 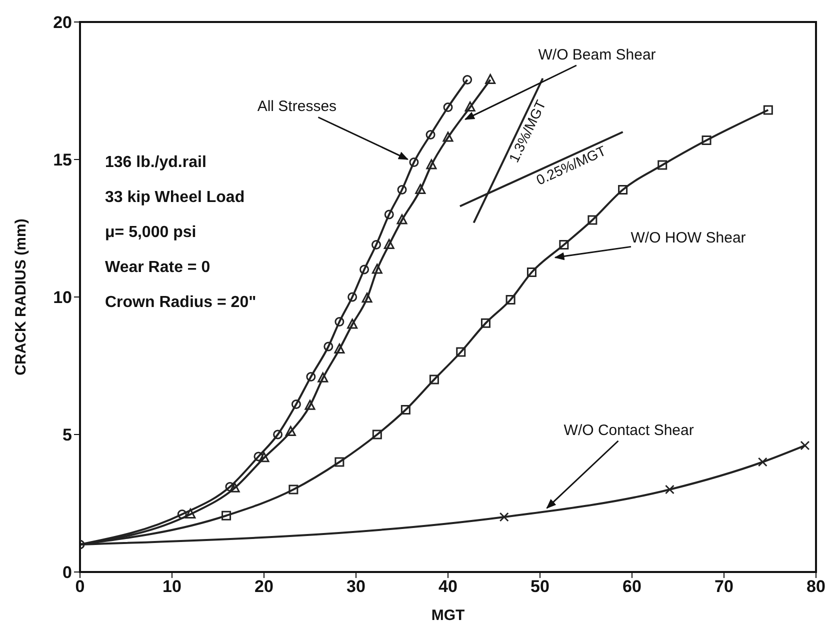 What do you see at coordinates (629, 430) in the screenshot?
I see `annotation: W/O Contact Shear` at bounding box center [629, 430].